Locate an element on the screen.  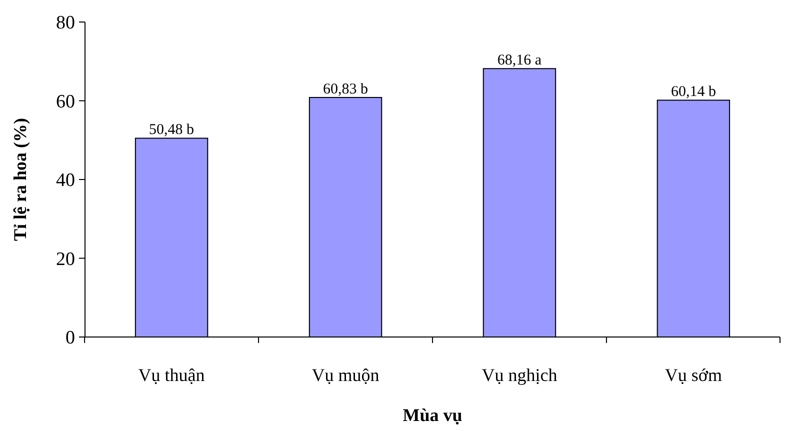
x-axis-title: Mùa vụ is located at coordinates (432, 415).